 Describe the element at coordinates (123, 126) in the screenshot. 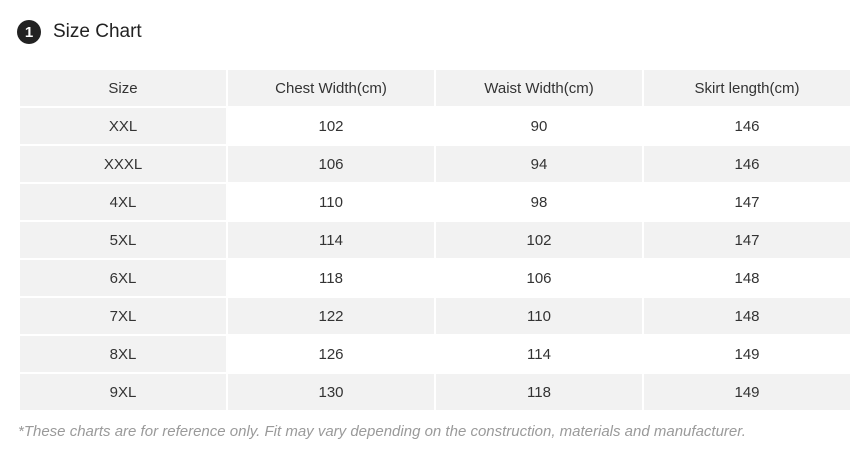

I see `size-cell: XXL` at that location.